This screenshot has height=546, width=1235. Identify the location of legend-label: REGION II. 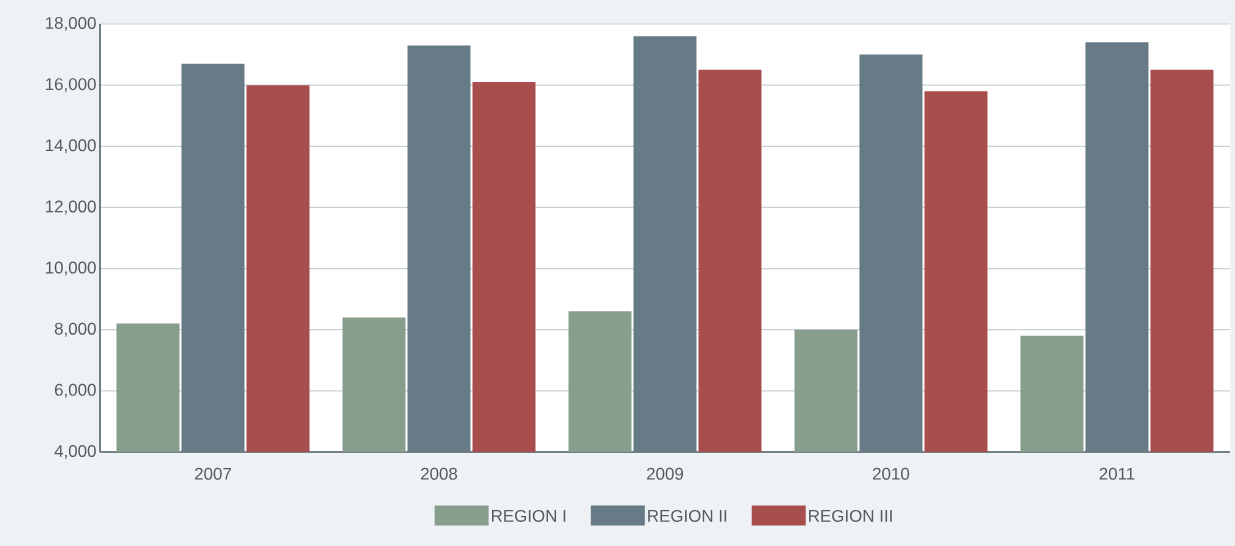
(687, 515).